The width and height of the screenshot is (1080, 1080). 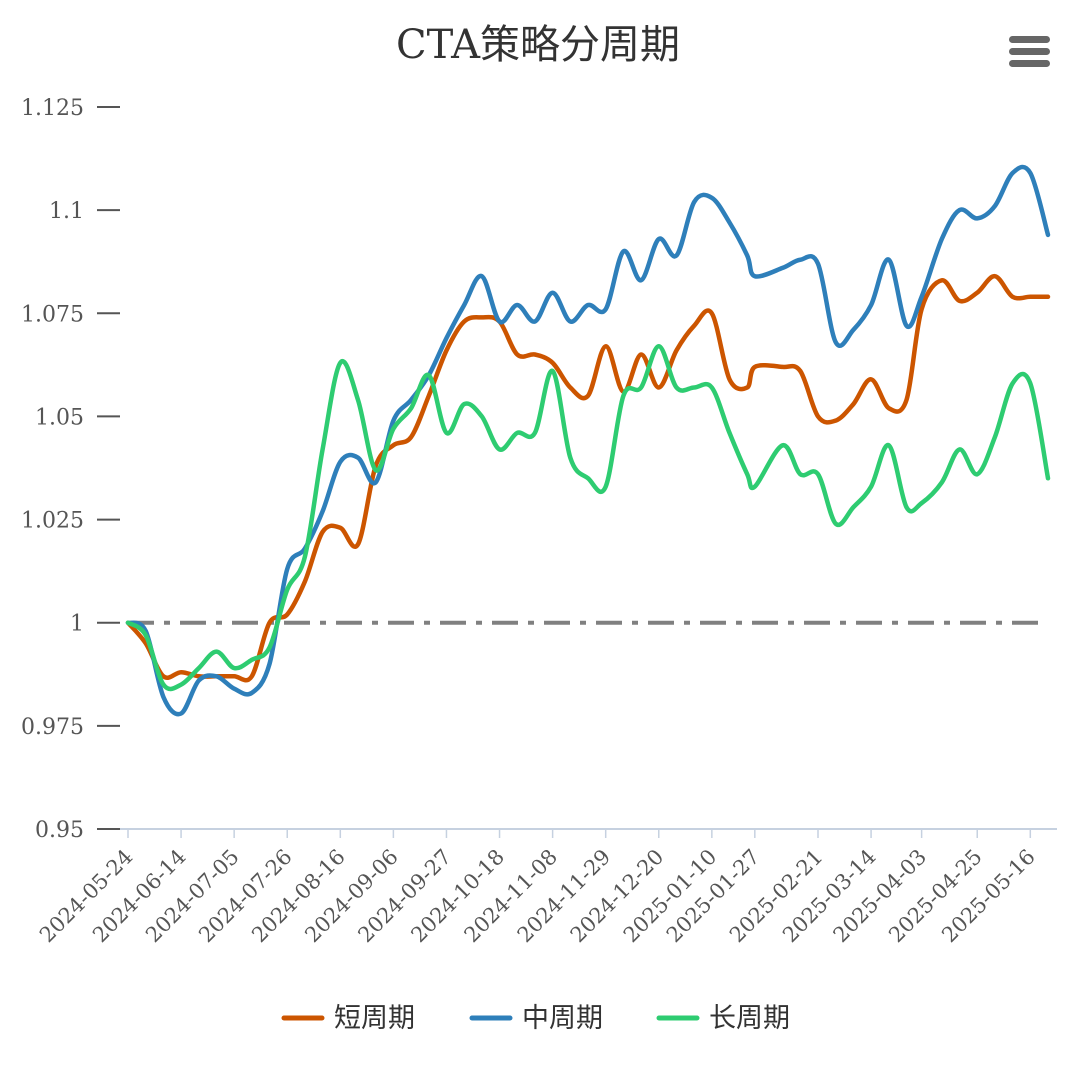 What do you see at coordinates (52, 108) in the screenshot?
I see `y-tick-label: 1.125` at bounding box center [52, 108].